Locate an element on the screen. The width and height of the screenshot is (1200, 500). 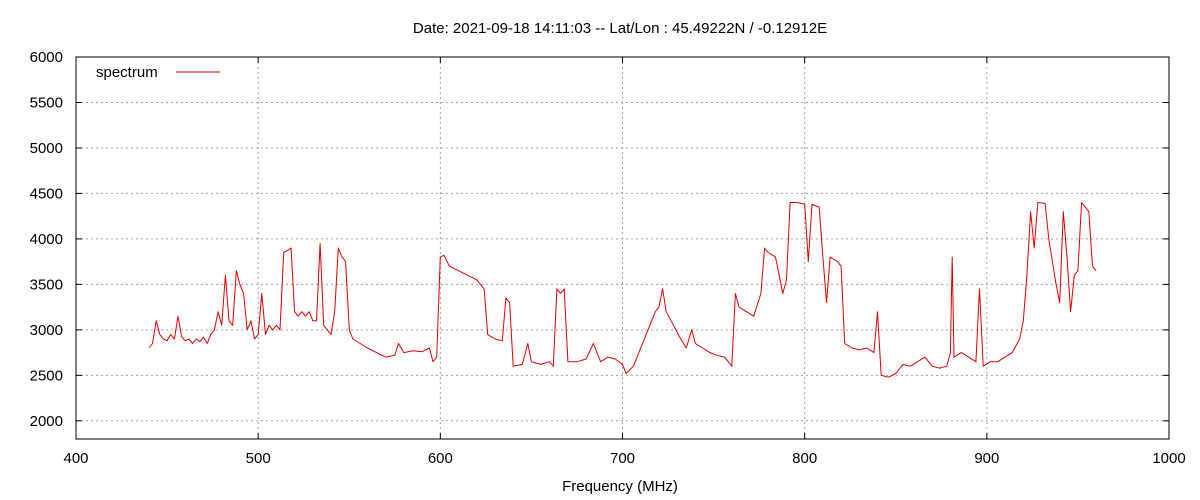
legend: spectrum is located at coordinates (158, 72).